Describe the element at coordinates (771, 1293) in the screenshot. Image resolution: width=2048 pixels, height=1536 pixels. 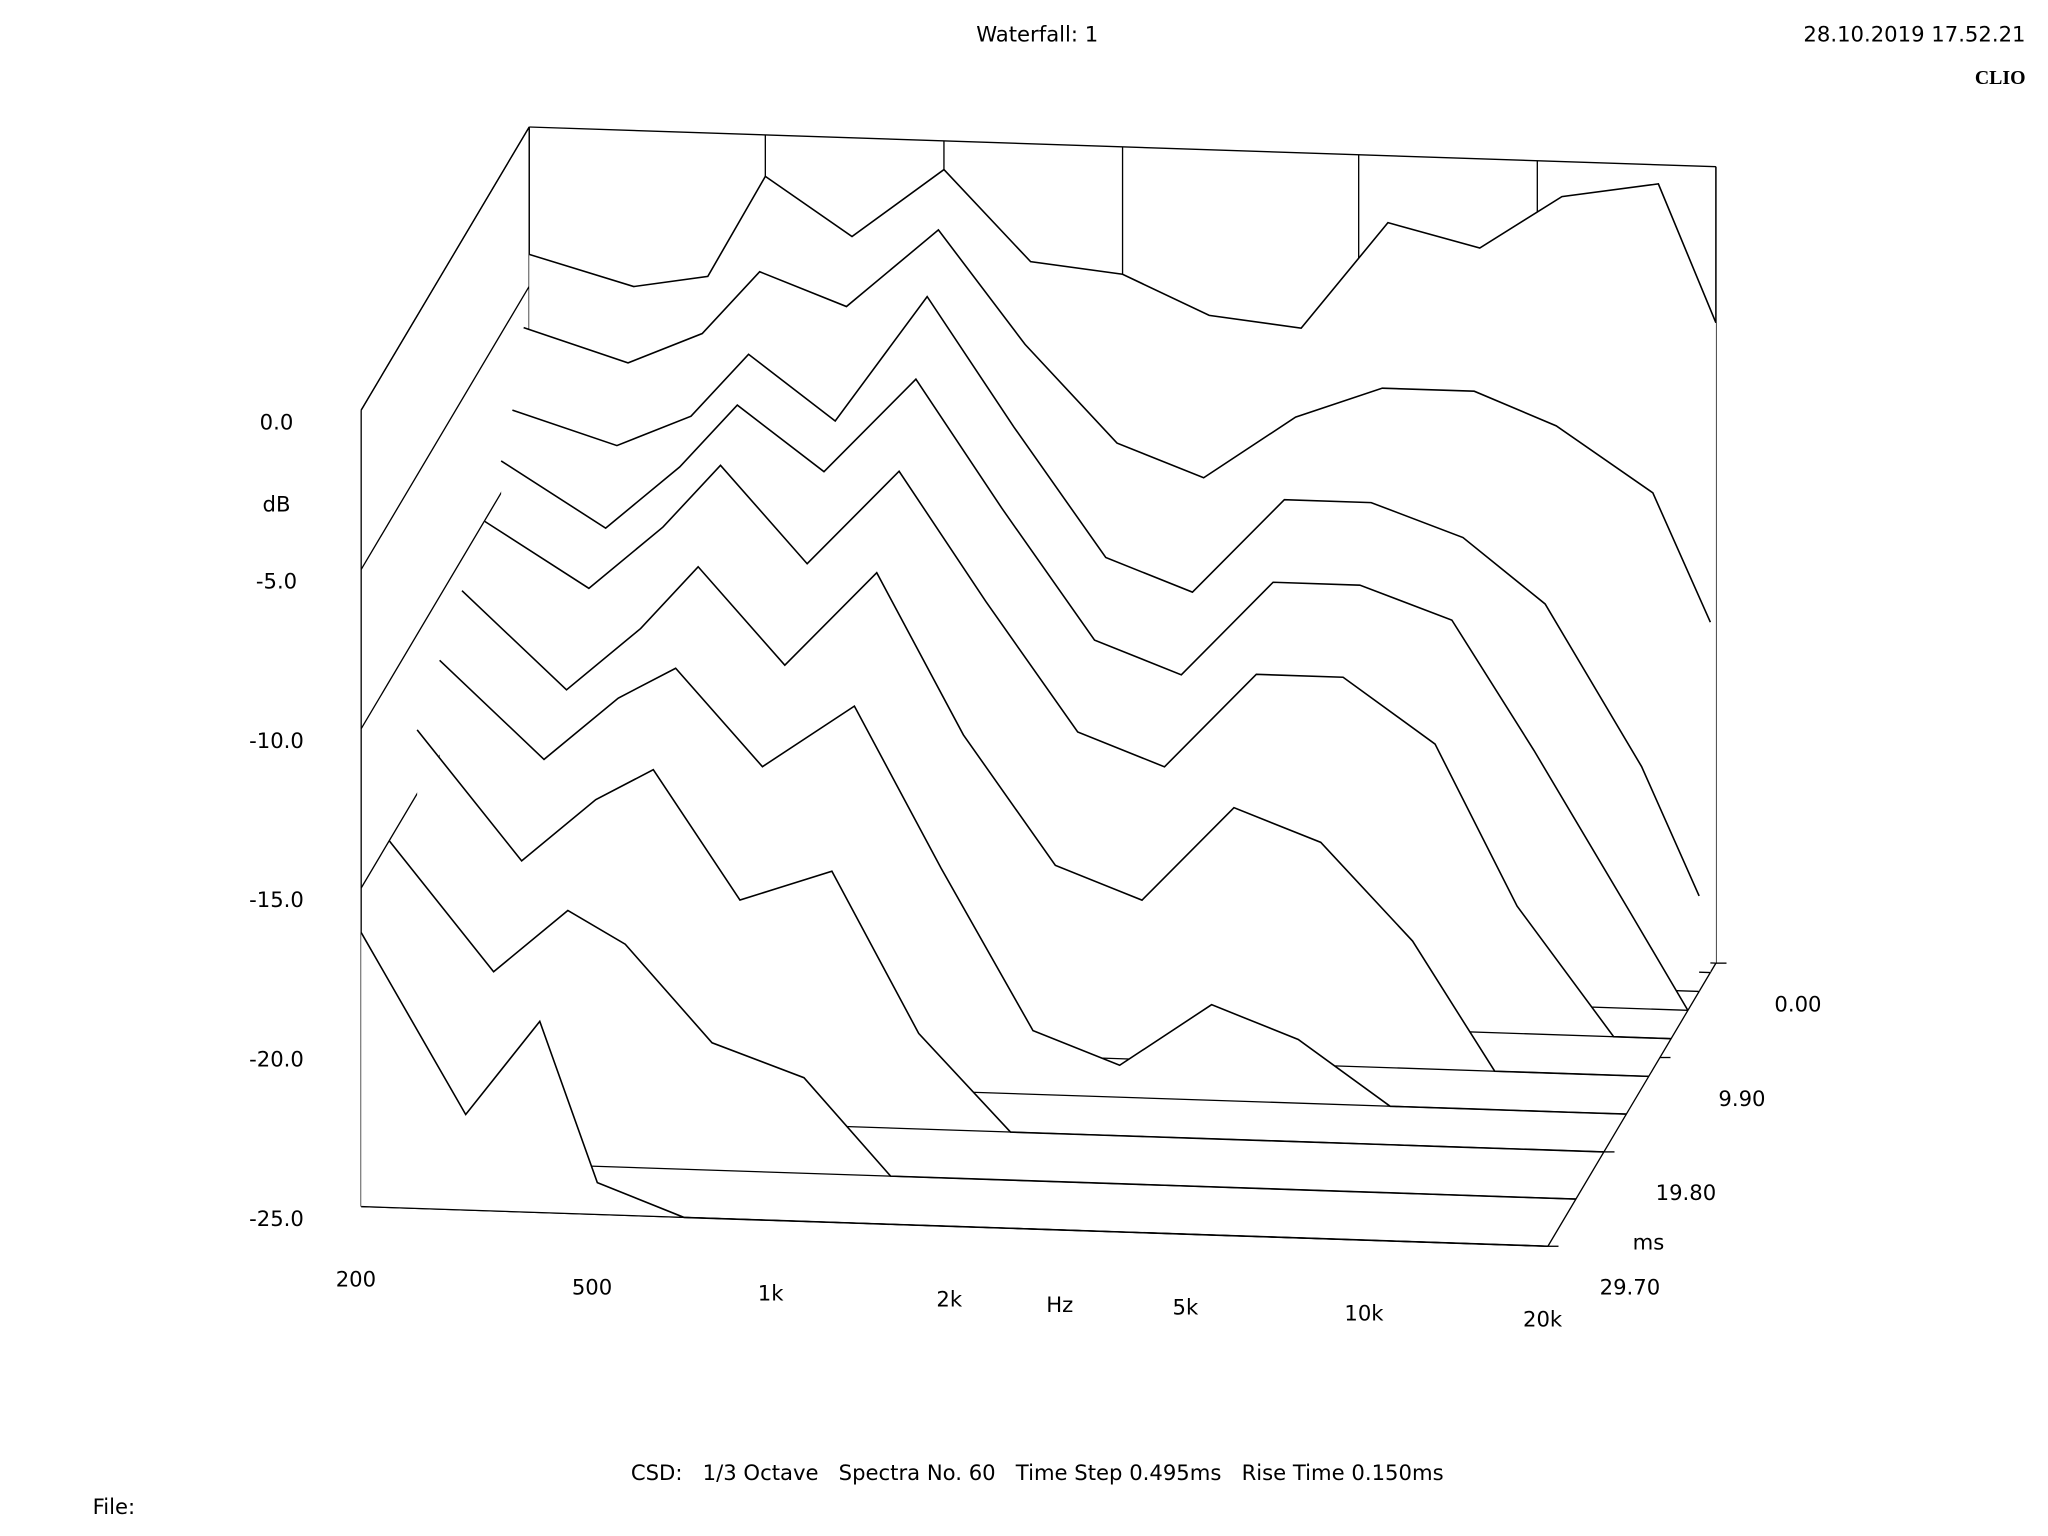
I see `x-tick-label: 1k` at that location.